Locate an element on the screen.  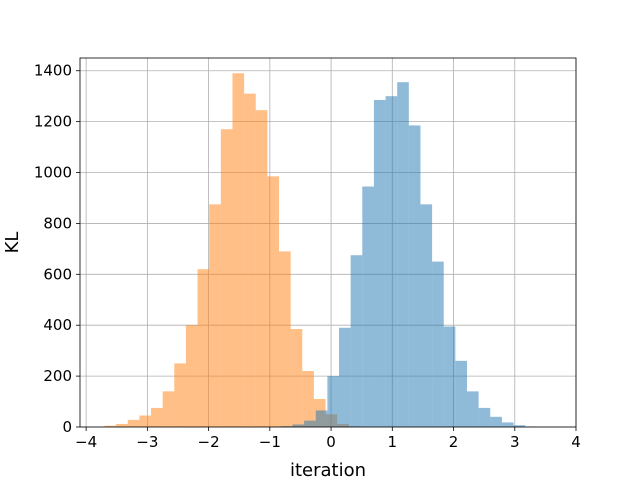
x-tick-label: 3 is located at coordinates (515, 442).